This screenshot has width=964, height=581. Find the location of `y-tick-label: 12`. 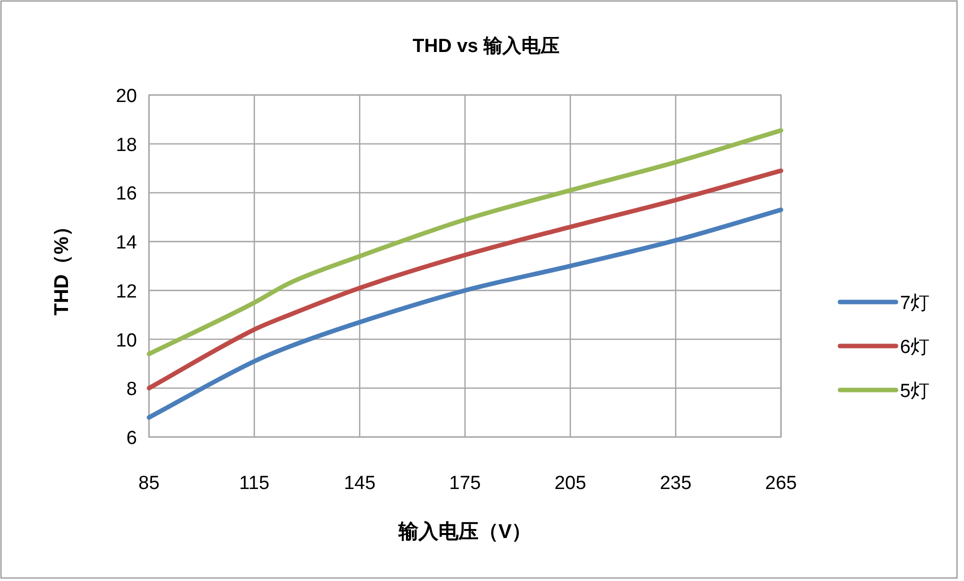

y-tick-label: 12 is located at coordinates (126, 291).